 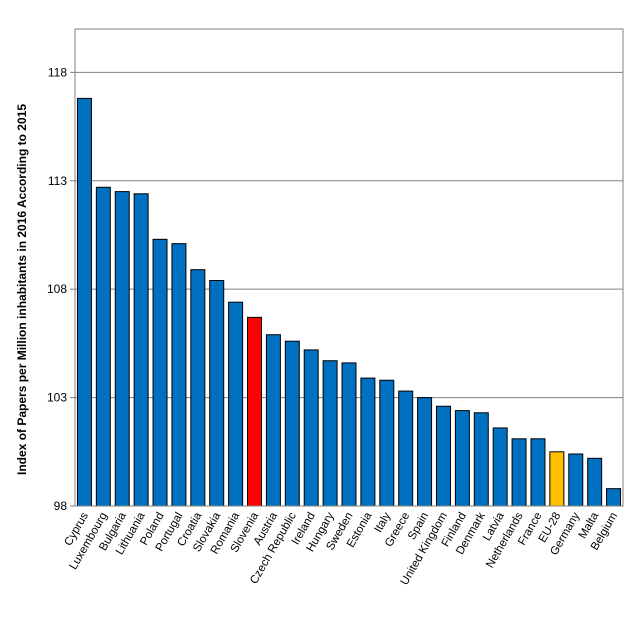 I want to click on bar-cyprus, so click(x=84, y=302).